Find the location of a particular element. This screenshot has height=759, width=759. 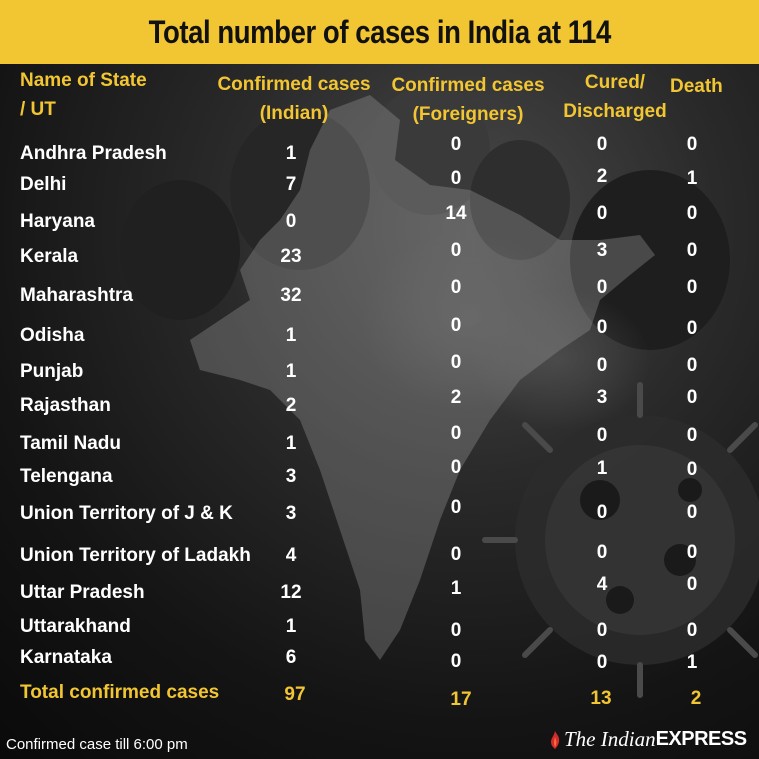

flame-icon is located at coordinates (555, 739).